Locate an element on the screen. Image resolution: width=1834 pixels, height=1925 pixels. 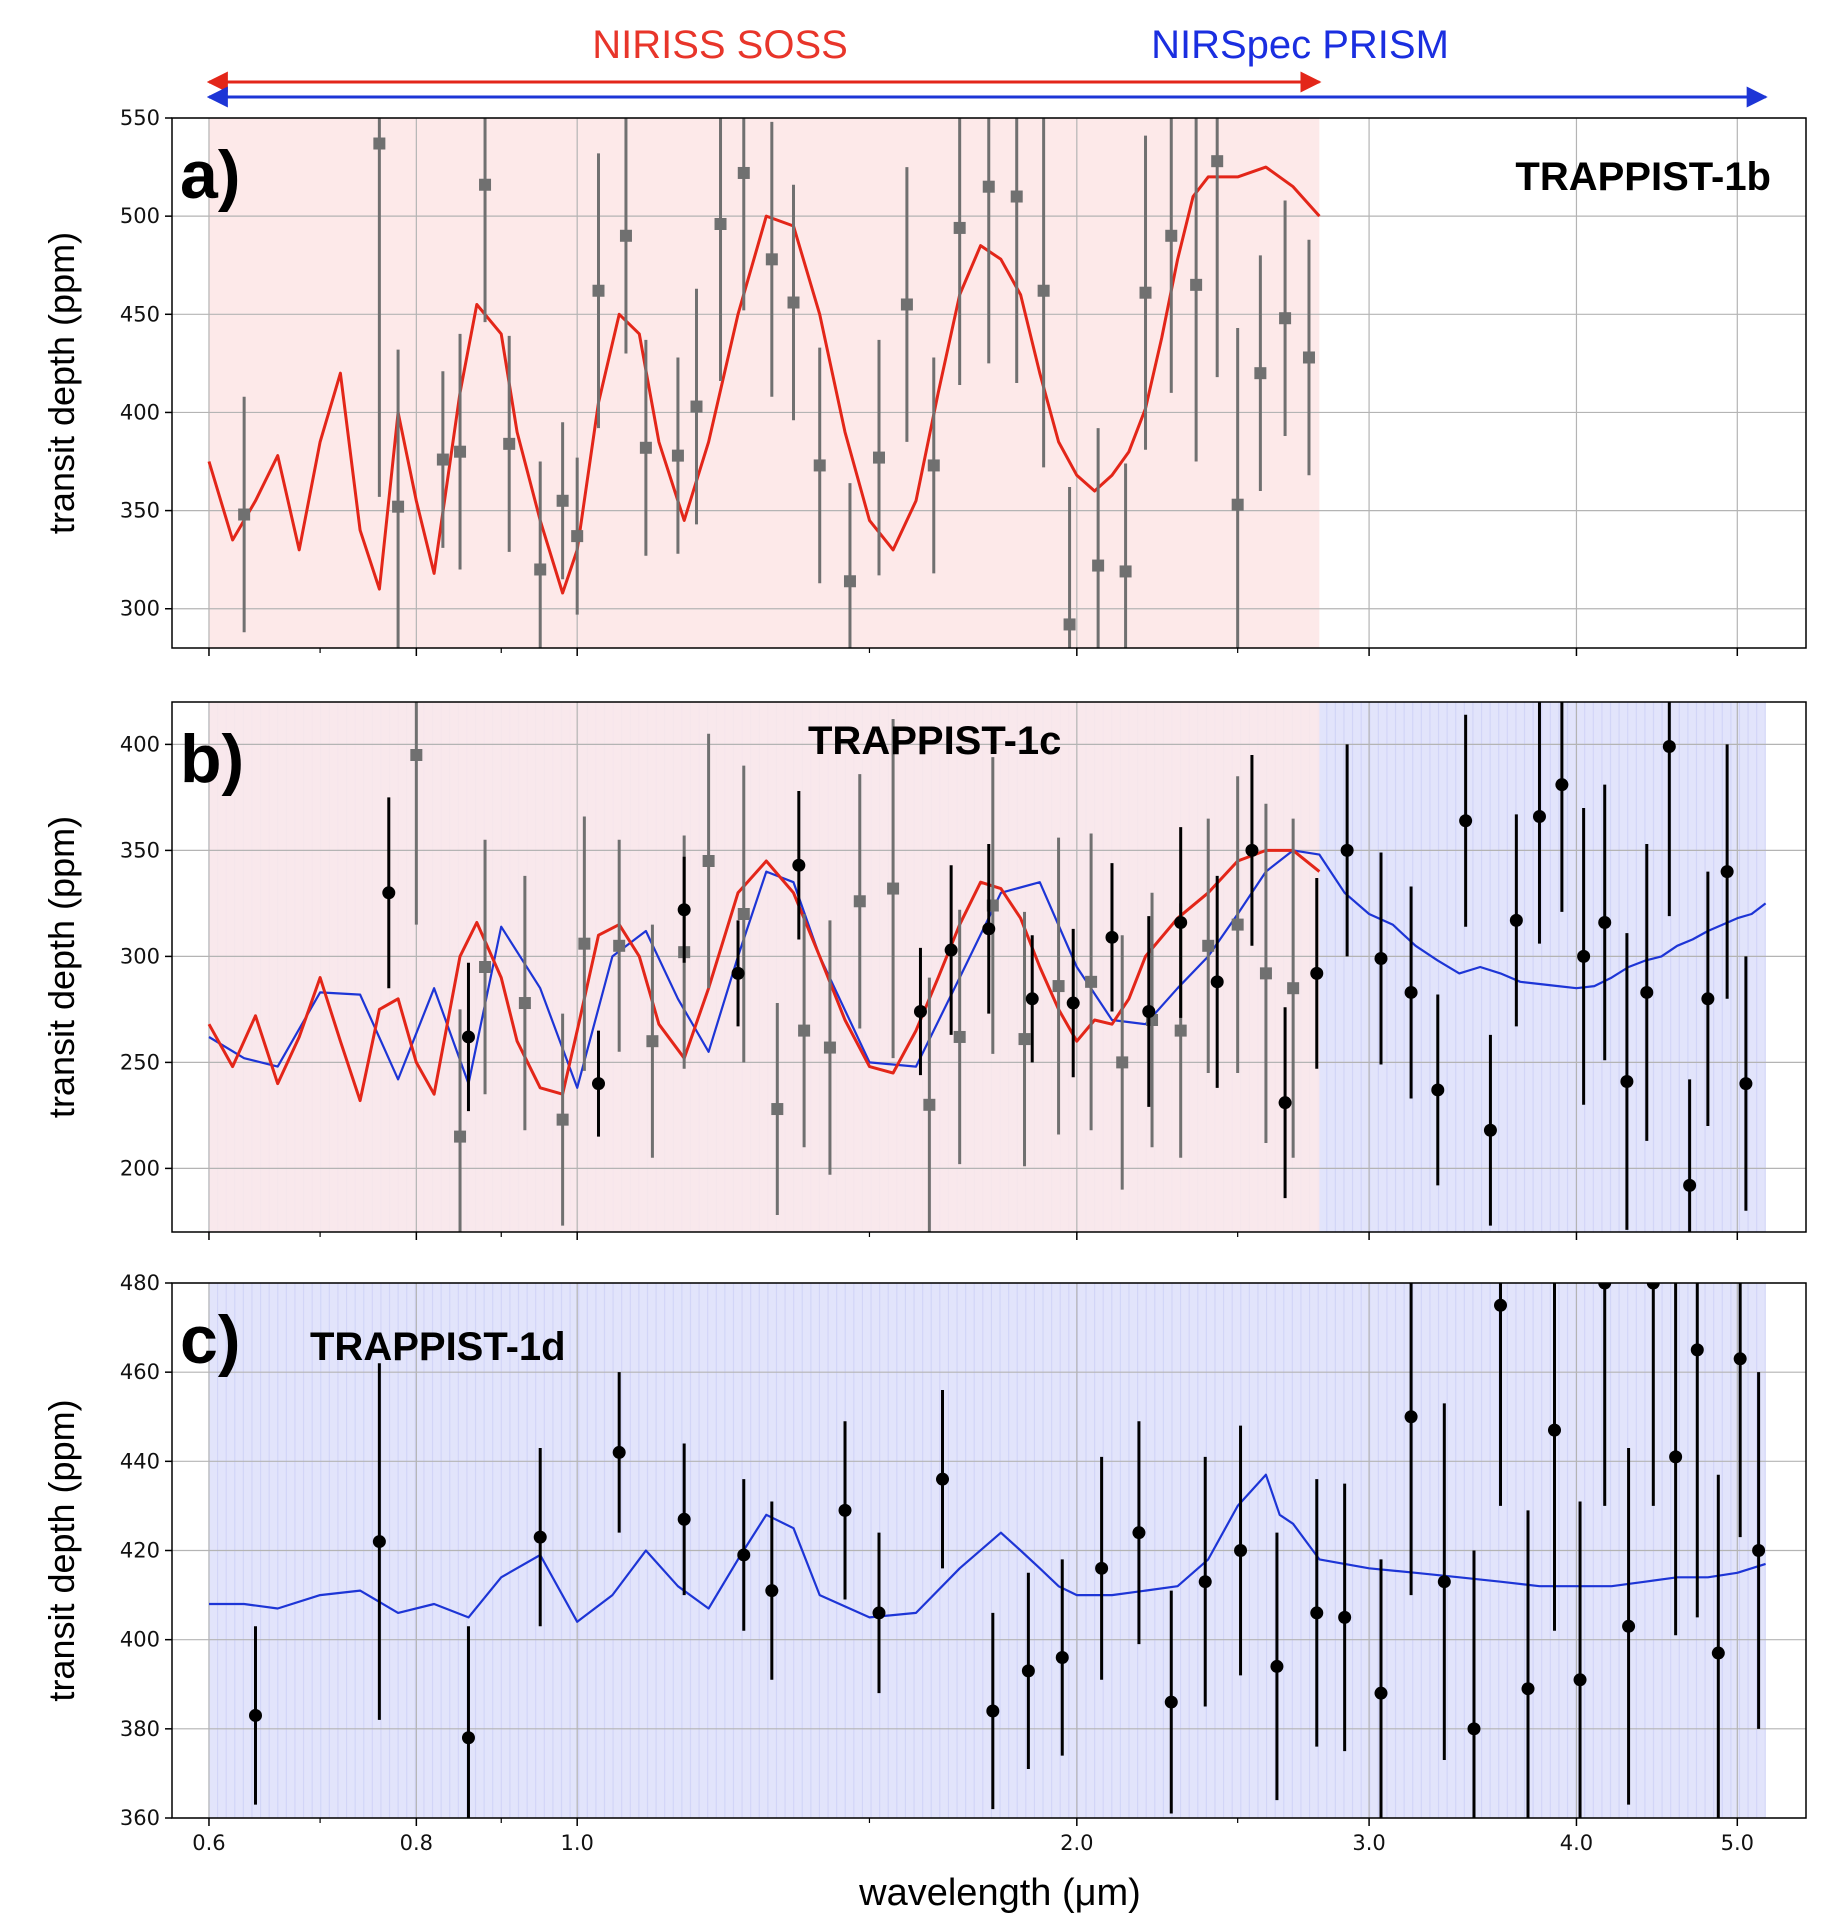
planet-name-trappist-1b: TRAPPIST-1b is located at coordinates (1643, 177).